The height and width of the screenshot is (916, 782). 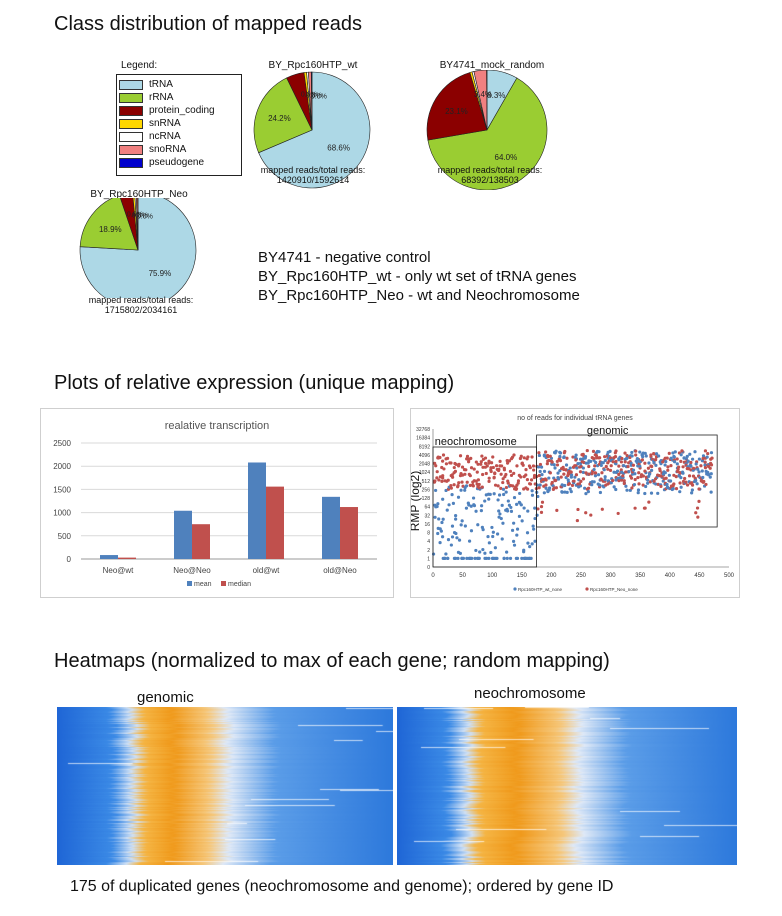 I want to click on scatter-legend-label: Rpc160HTP_wt_none, so click(x=540, y=589).